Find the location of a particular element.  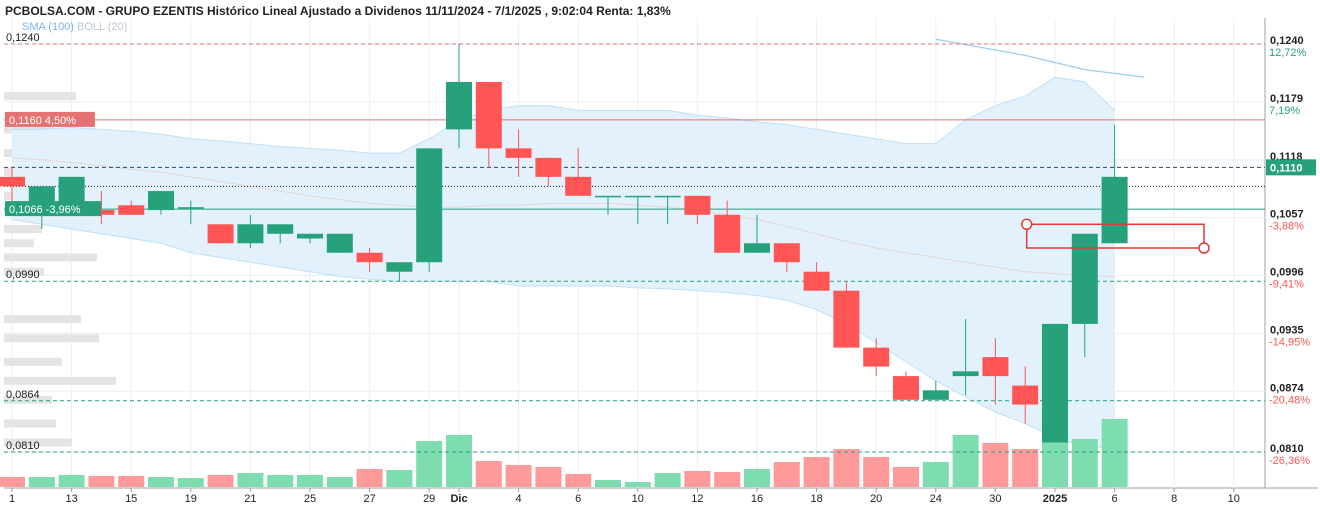

x-tick-label: 24 is located at coordinates (936, 499).